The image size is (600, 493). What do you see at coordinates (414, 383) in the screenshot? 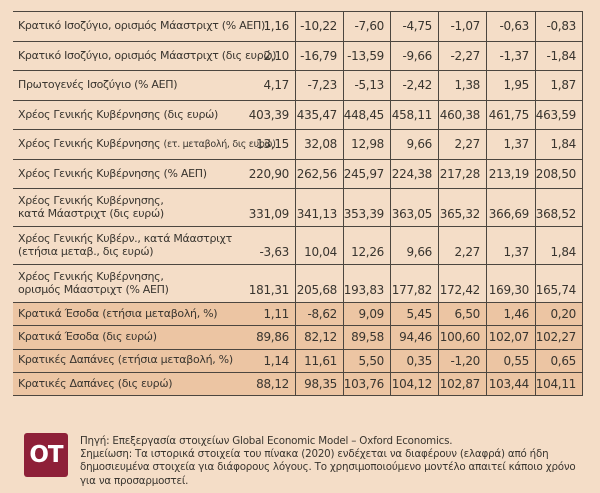
I see `value-cell: 104,12` at bounding box center [414, 383].